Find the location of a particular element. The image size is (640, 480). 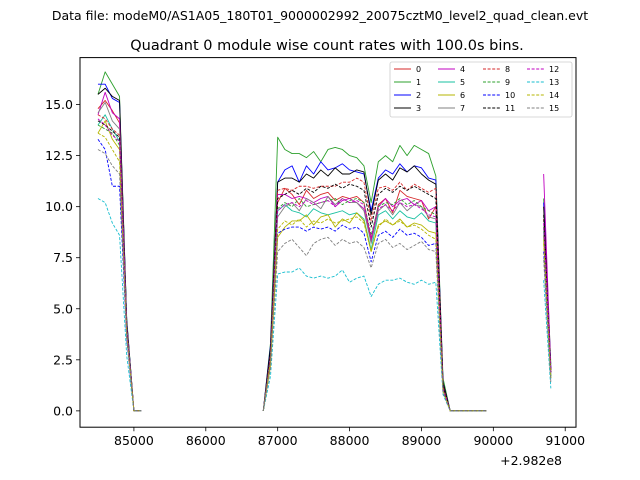

y-tick-label: 5.0 is located at coordinates (63, 308).